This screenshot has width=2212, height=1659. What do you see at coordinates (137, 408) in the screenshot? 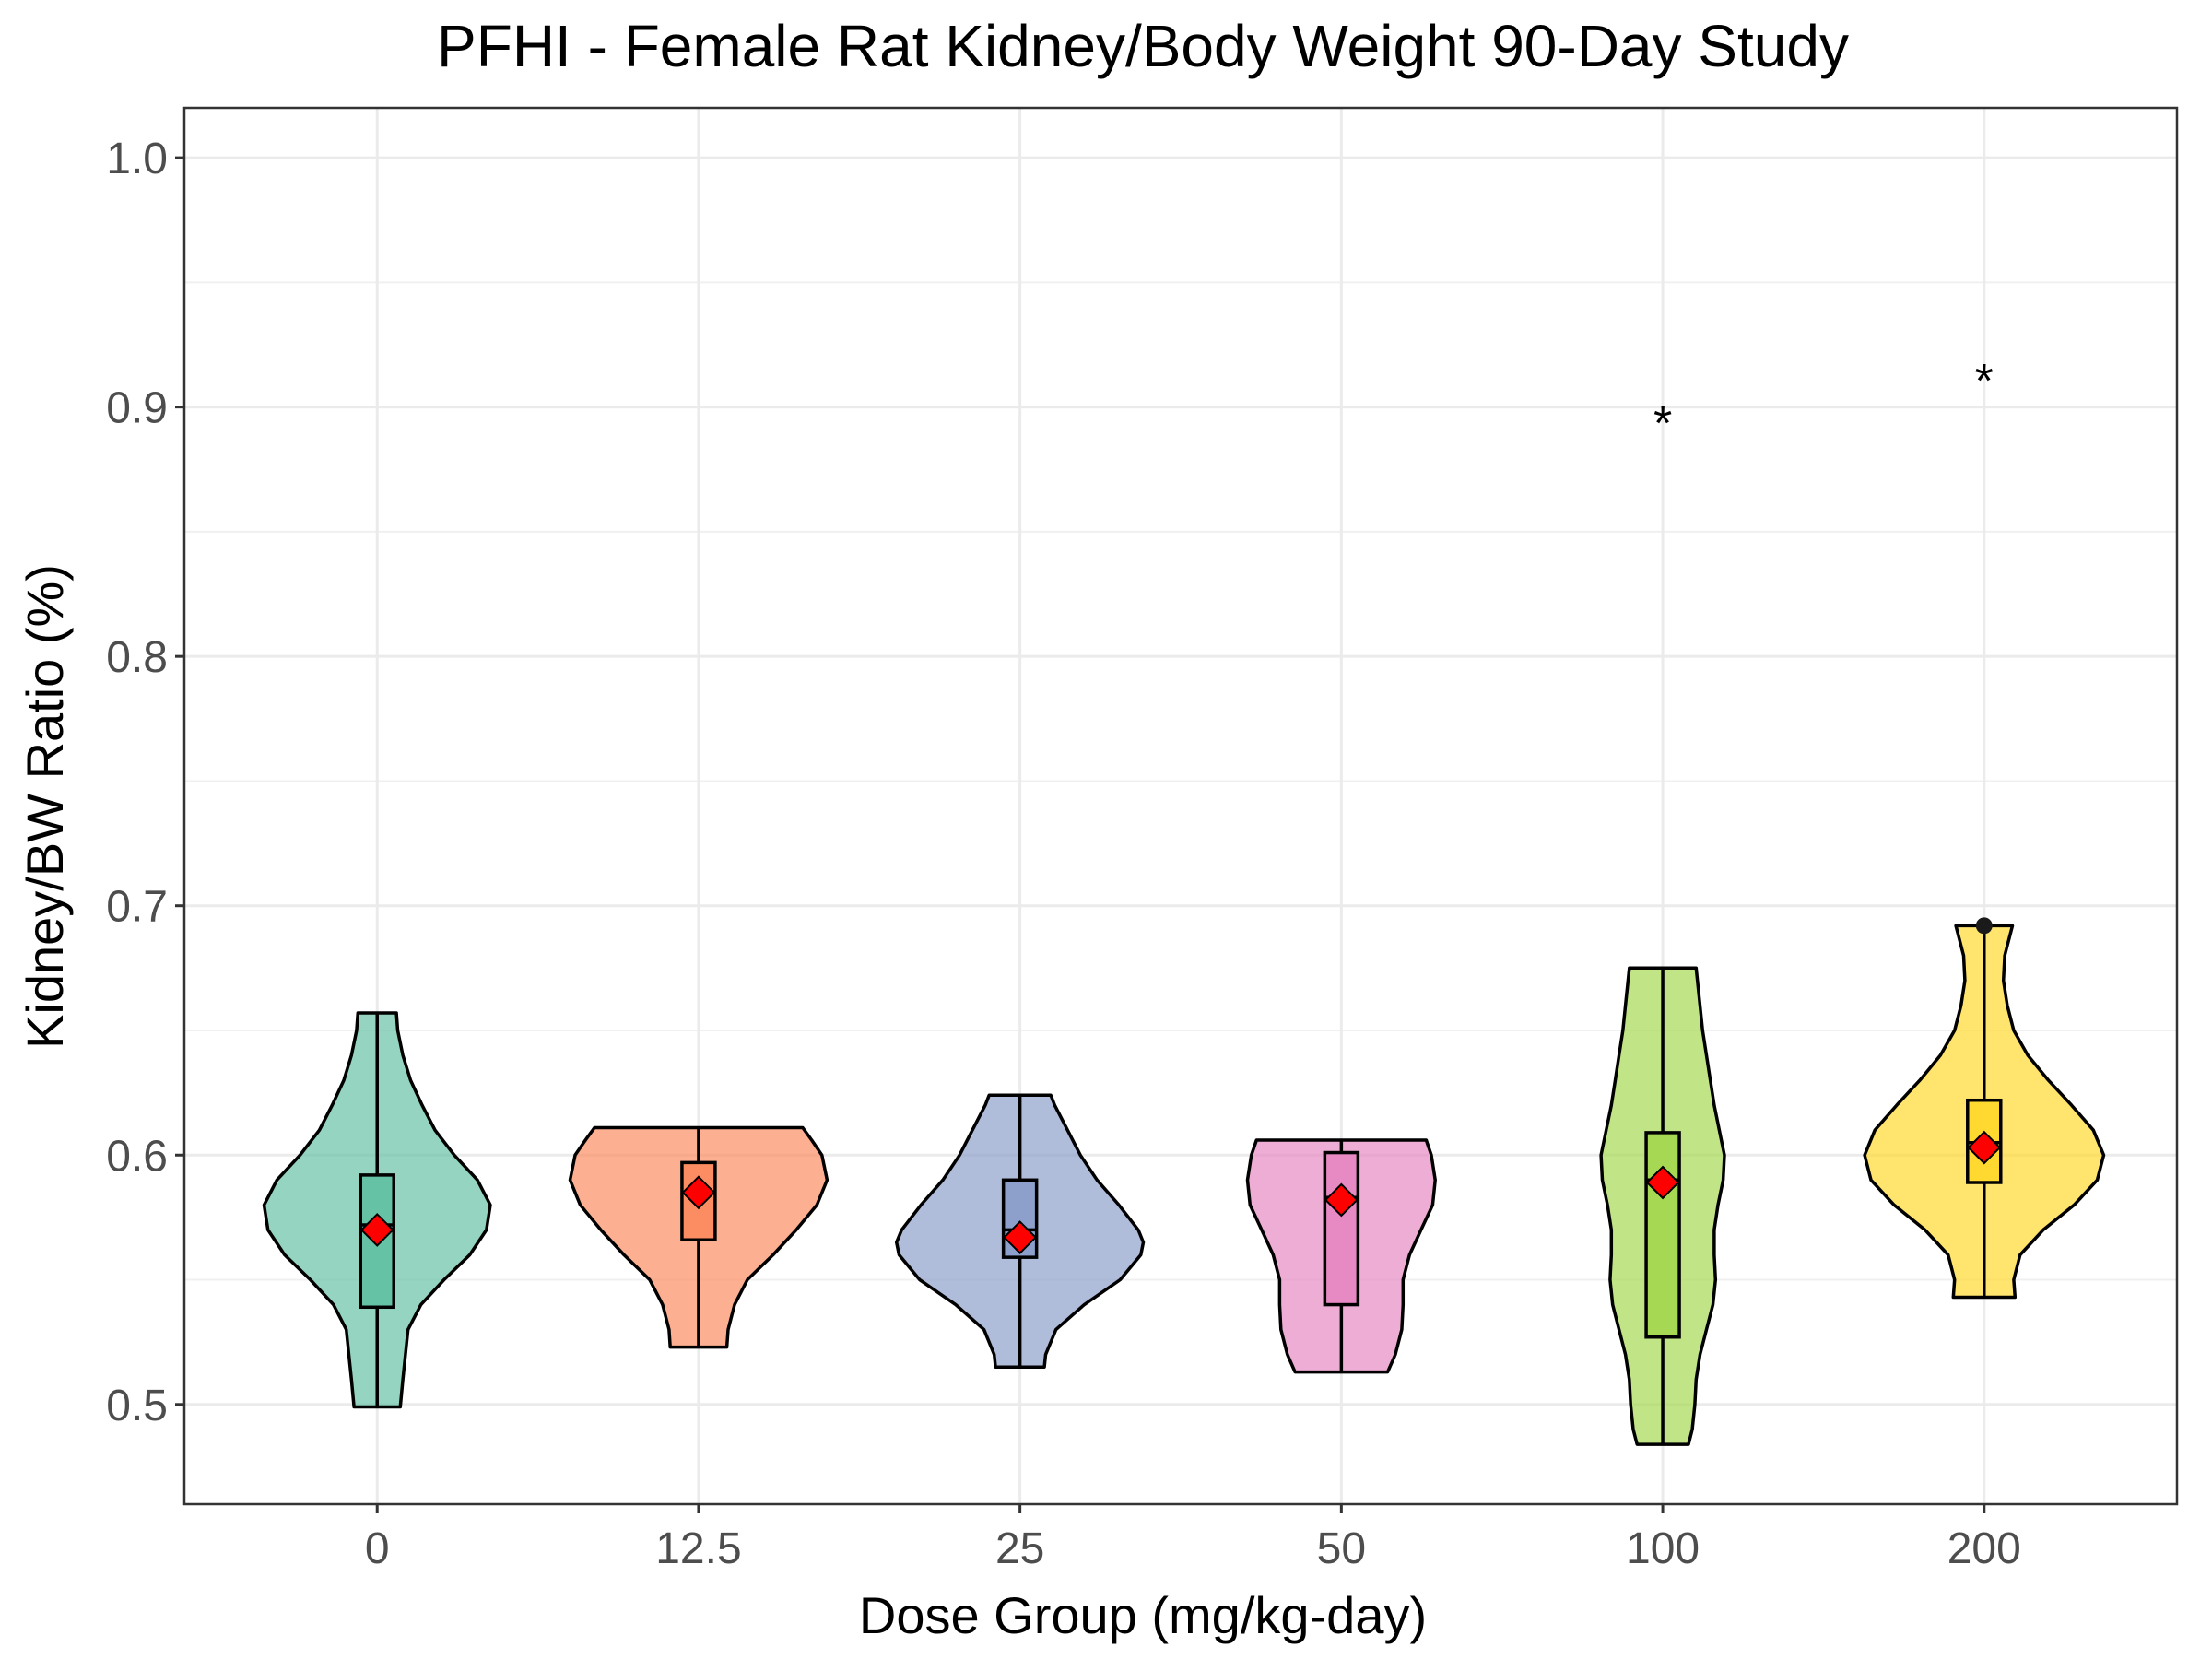
I see `y-tick-label: 0.9` at bounding box center [137, 408].